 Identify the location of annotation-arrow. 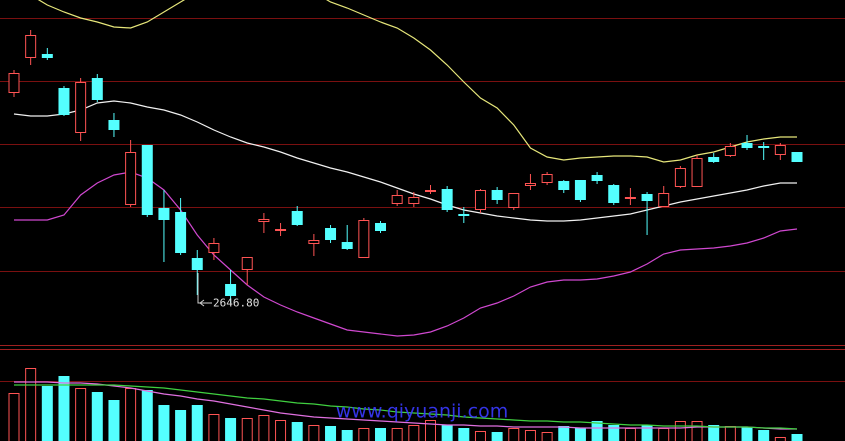
(202, 303).